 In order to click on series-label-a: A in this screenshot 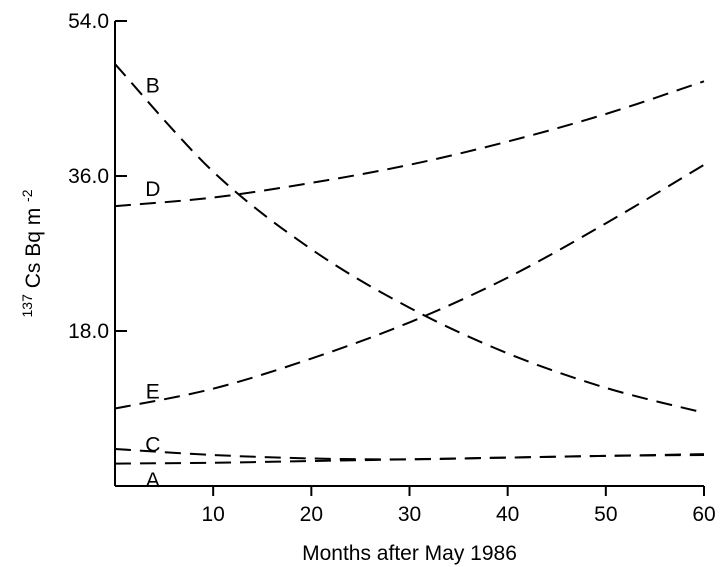, I will do `click(153, 480)`.